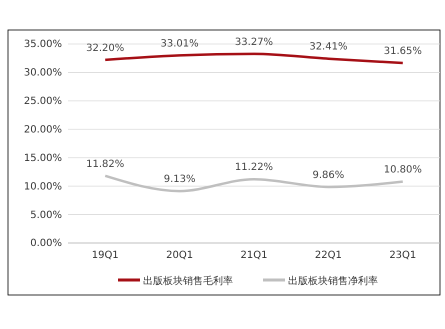  I want to click on data-label: 33.27%, so click(254, 42).